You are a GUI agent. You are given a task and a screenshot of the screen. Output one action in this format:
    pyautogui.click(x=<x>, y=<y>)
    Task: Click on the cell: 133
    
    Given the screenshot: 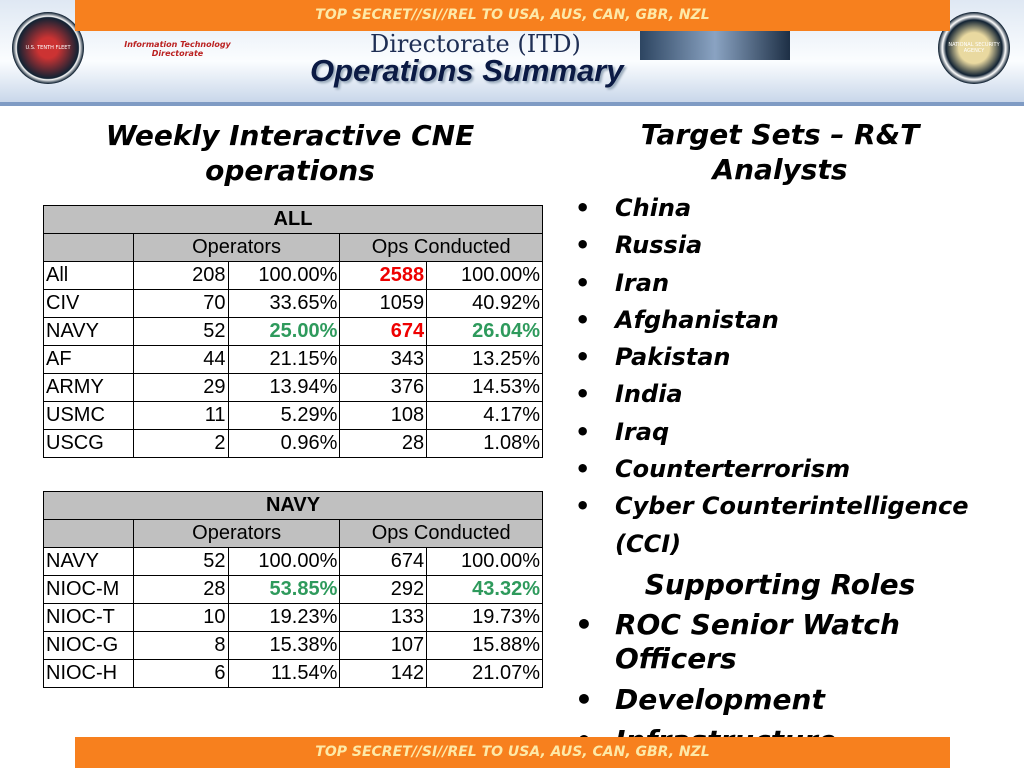 What is the action you would take?
    pyautogui.click(x=383, y=617)
    